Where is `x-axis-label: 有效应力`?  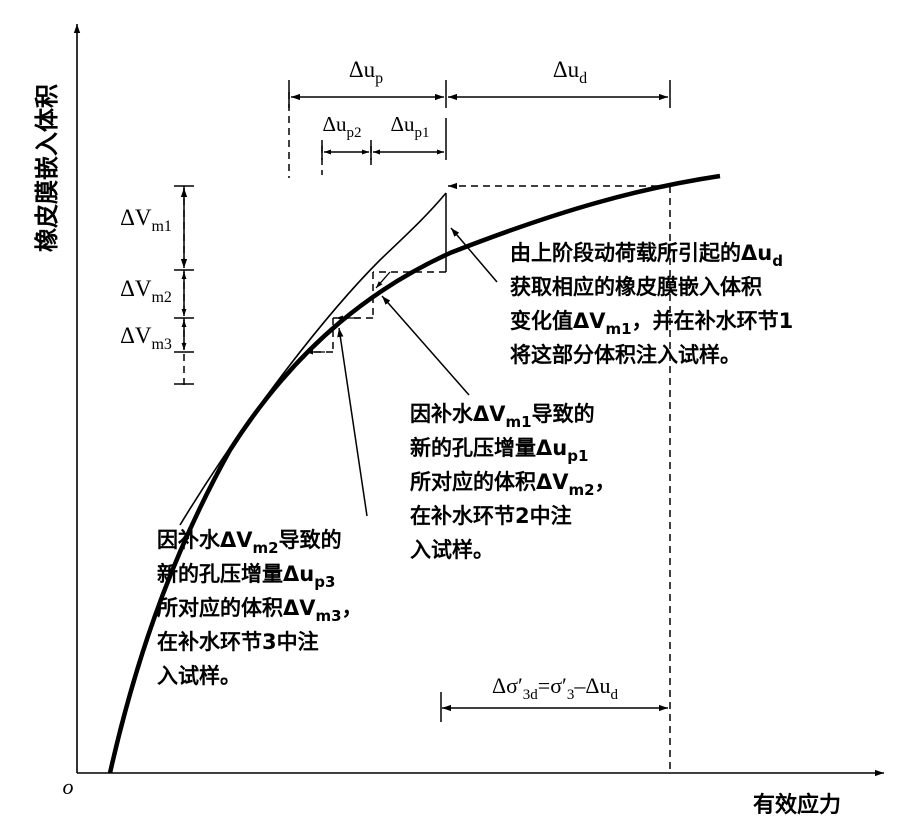
x-axis-label: 有效应力 is located at coordinates (797, 805).